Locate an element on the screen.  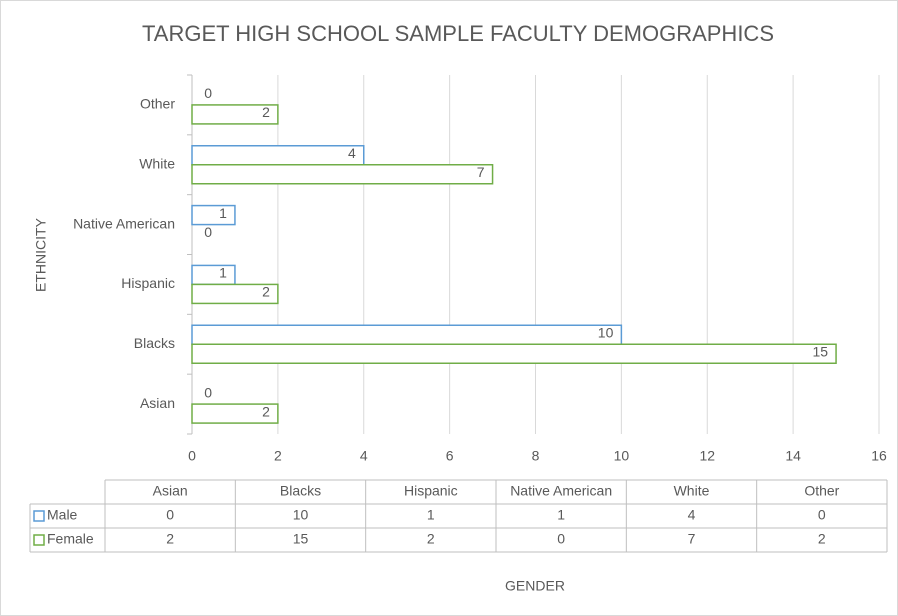
table-cell: 15 is located at coordinates (301, 539).